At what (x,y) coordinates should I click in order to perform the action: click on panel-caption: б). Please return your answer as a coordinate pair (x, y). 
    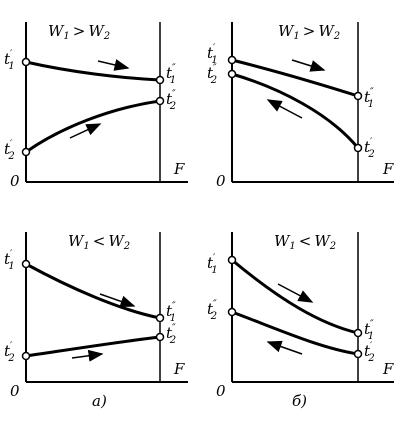
    Looking at the image, I should click on (299, 401).